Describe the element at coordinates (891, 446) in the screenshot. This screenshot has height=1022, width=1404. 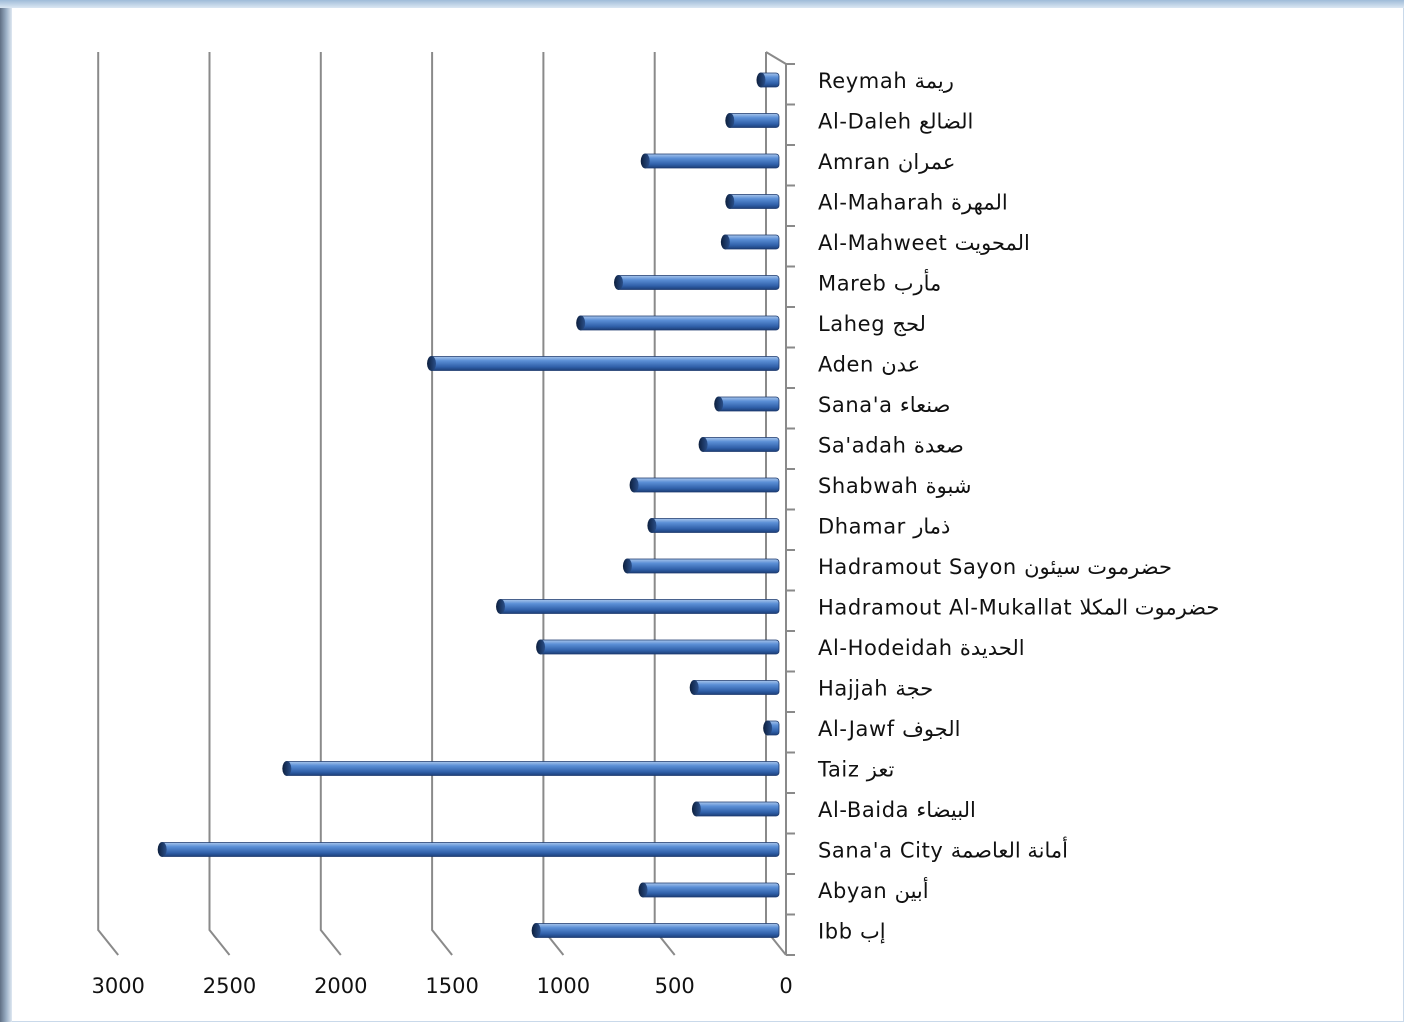
I see `category-label: Sa'adah صعدة` at that location.